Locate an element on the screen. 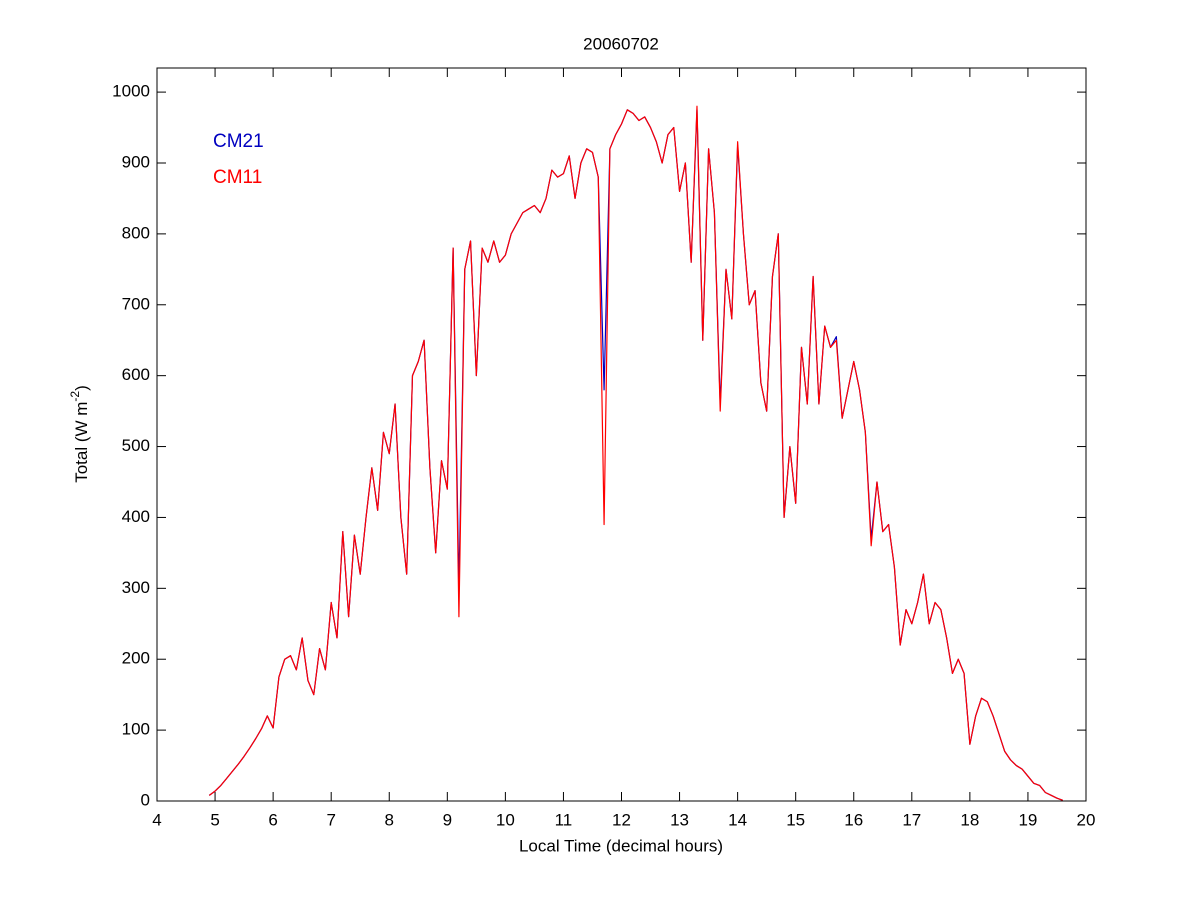 Image resolution: width=1200 pixels, height=900 pixels. x-tick-label: 11 is located at coordinates (564, 819).